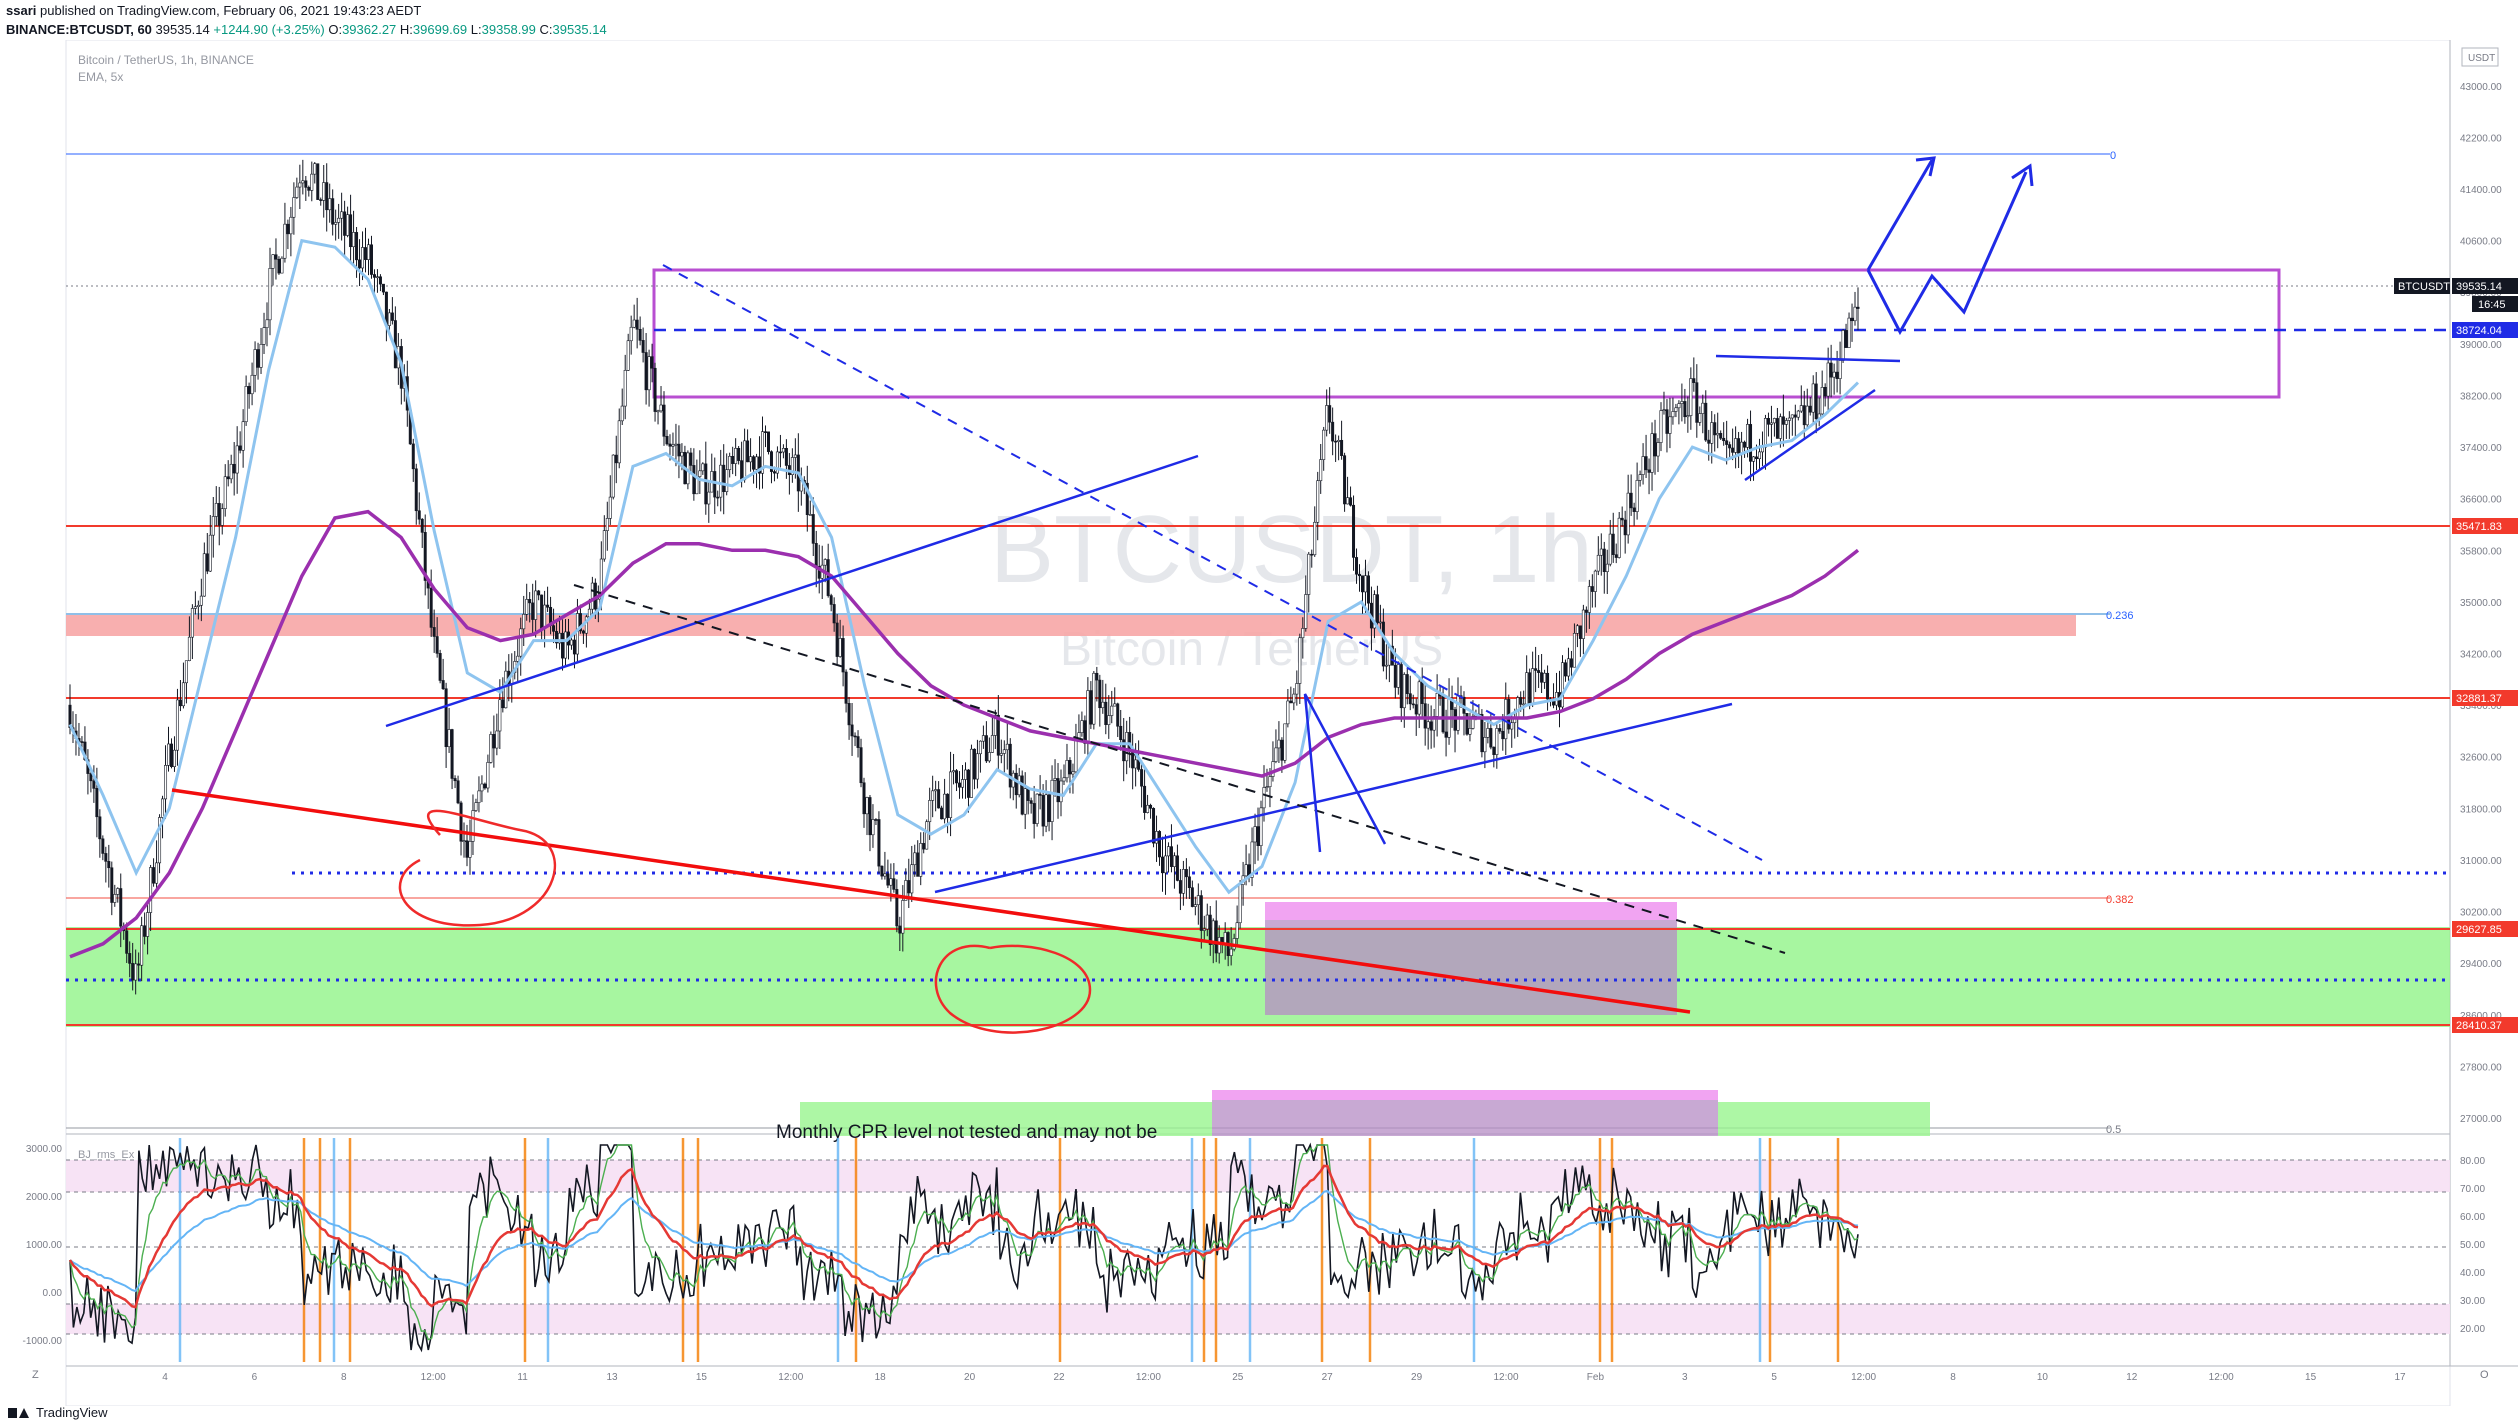  What do you see at coordinates (2480, 57) in the screenshot?
I see `currency-button` at bounding box center [2480, 57].